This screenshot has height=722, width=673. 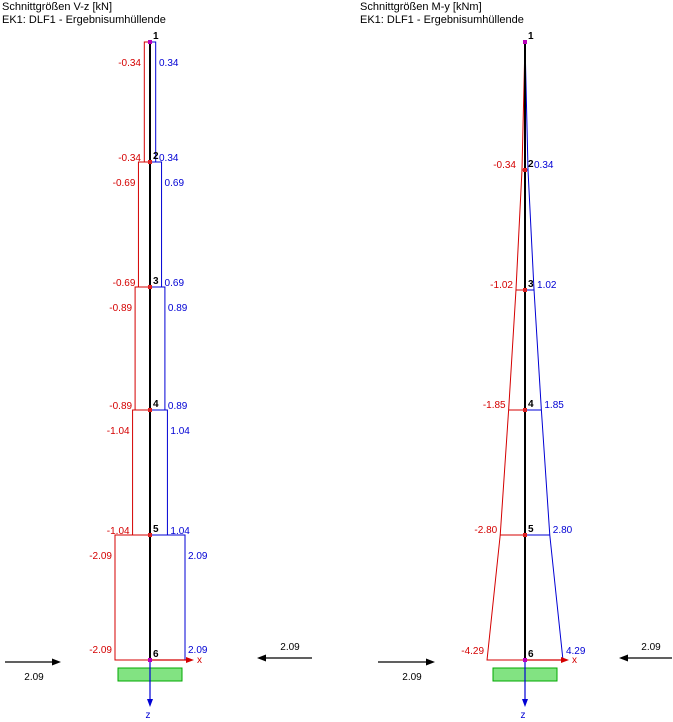 What do you see at coordinates (421, 7) in the screenshot?
I see `right-diagram-title: Schnittgrößen M-y [kNm]` at bounding box center [421, 7].